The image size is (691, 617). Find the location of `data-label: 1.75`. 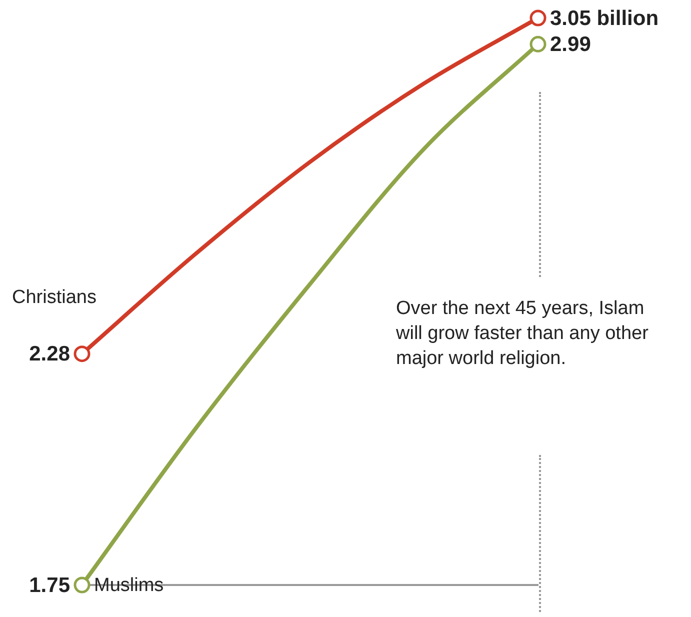

data-label: 1.75 is located at coordinates (49, 585).